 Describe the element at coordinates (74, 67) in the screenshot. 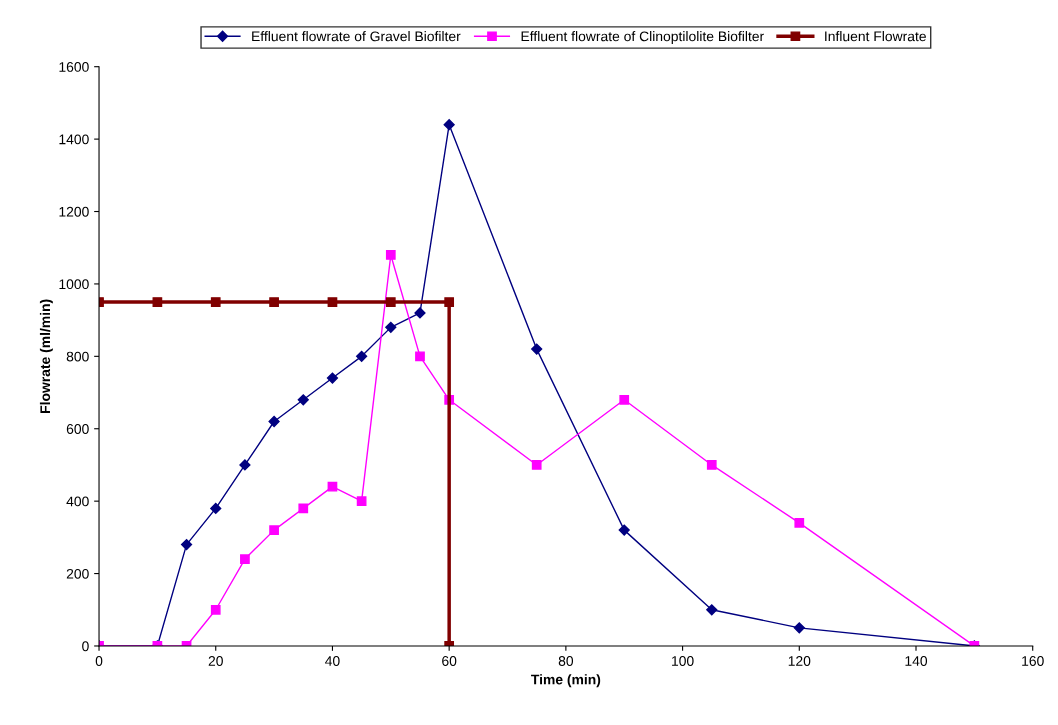

I see `y-tick-label: 1600` at that location.